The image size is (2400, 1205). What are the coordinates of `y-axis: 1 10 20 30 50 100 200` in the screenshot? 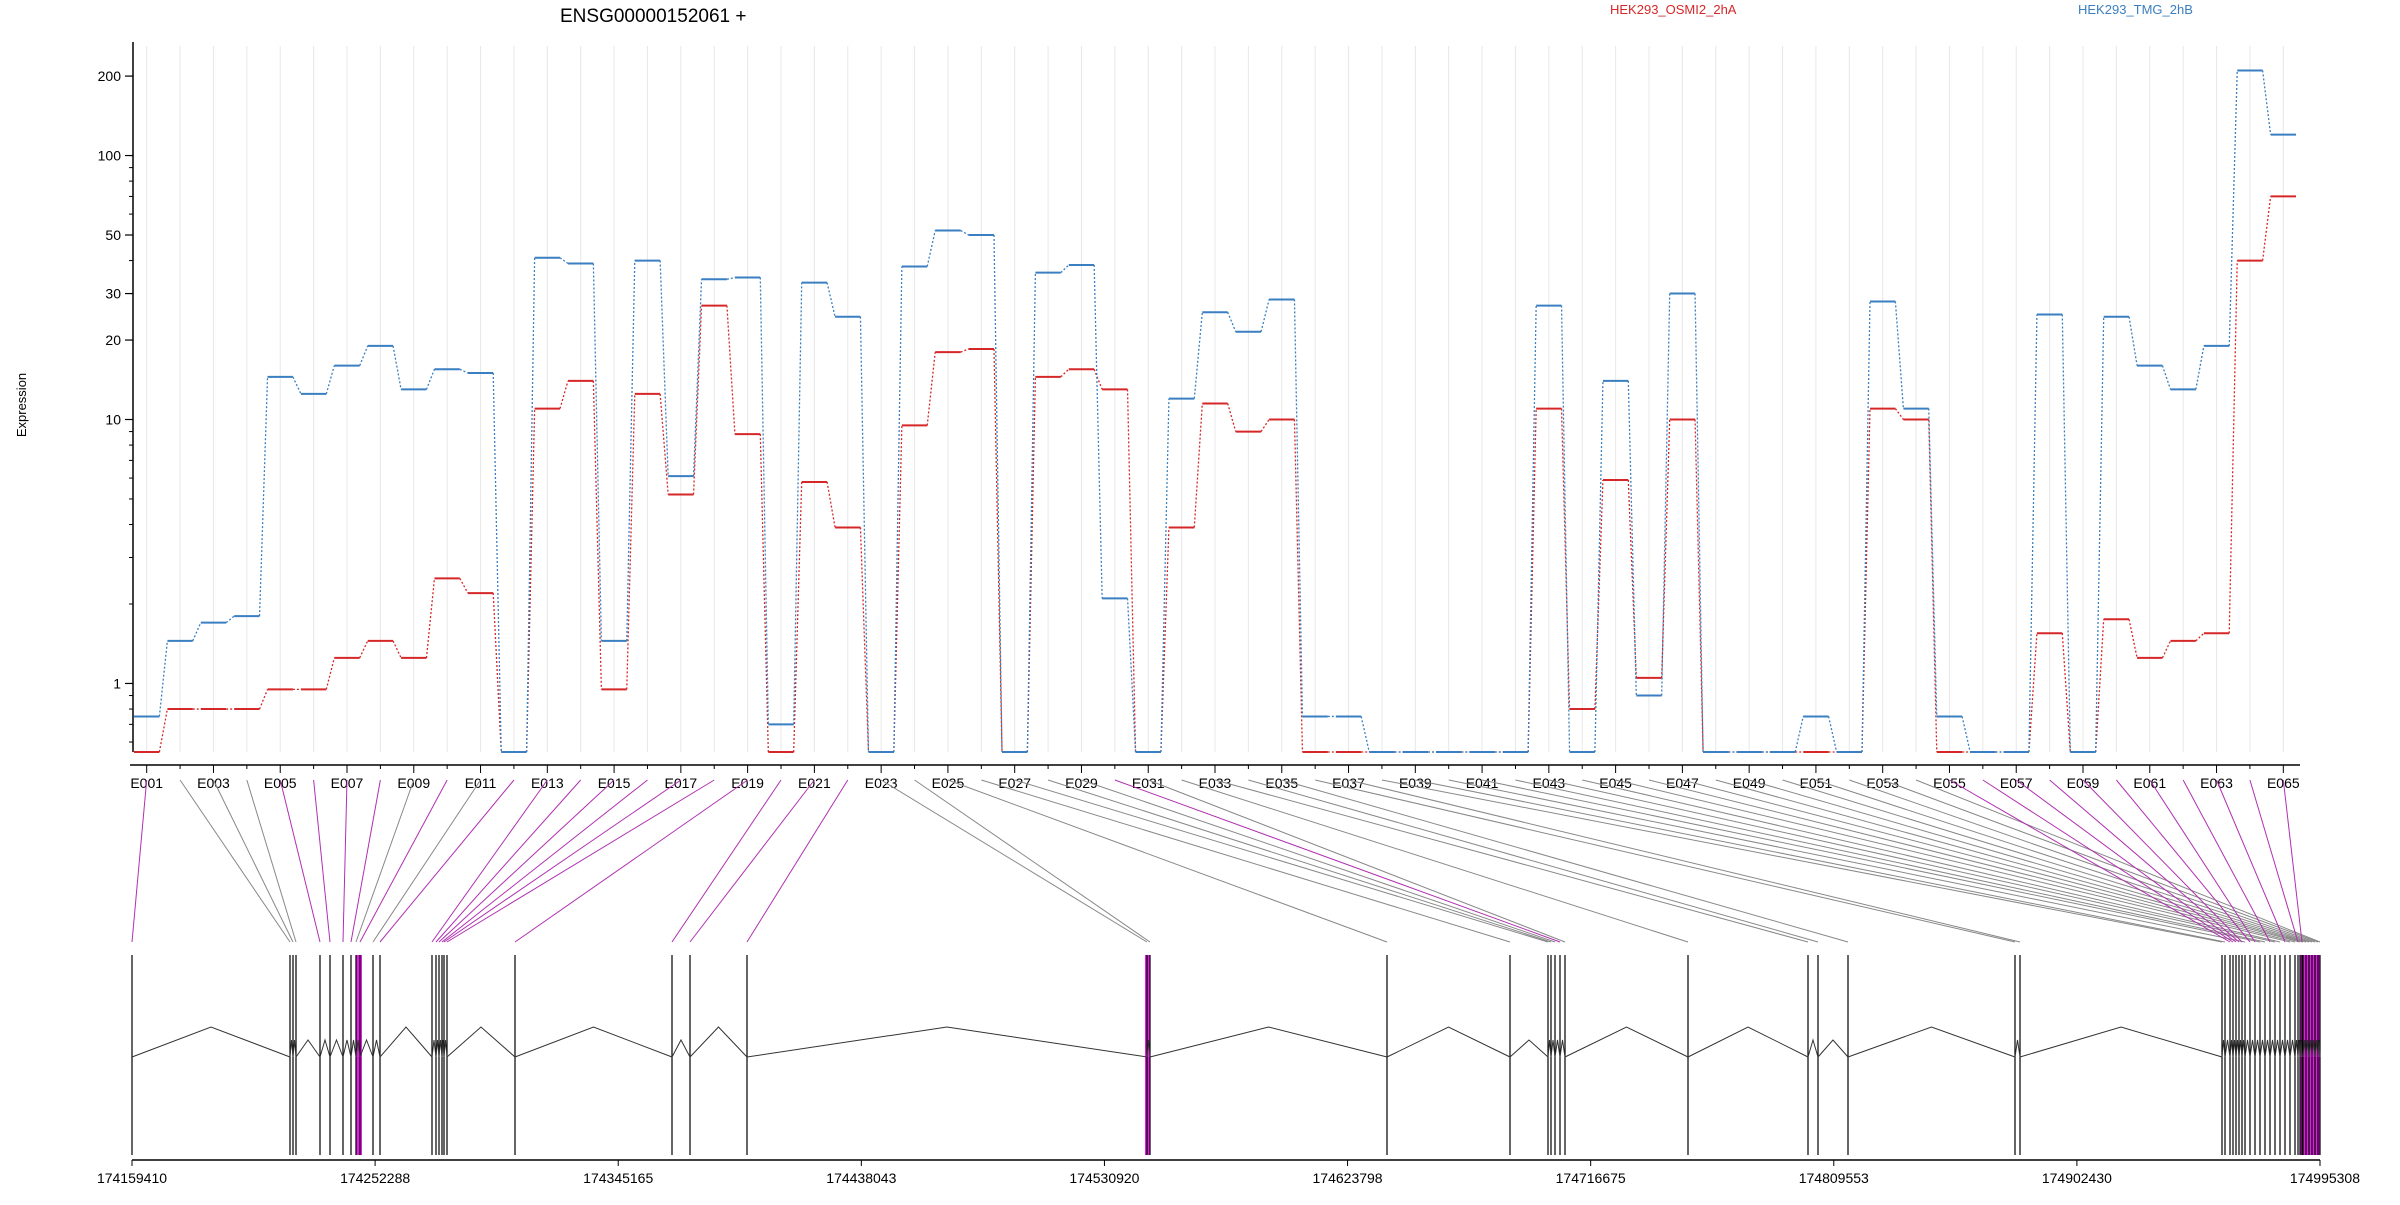 It's located at (116, 397).